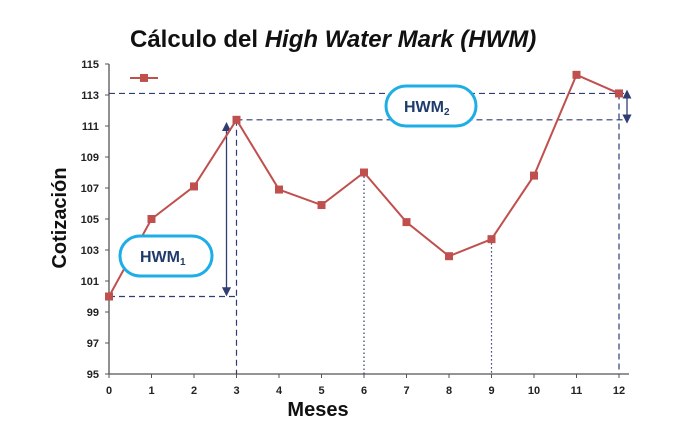 The height and width of the screenshot is (430, 685). I want to click on y-axis-label: Cotización, so click(60, 217).